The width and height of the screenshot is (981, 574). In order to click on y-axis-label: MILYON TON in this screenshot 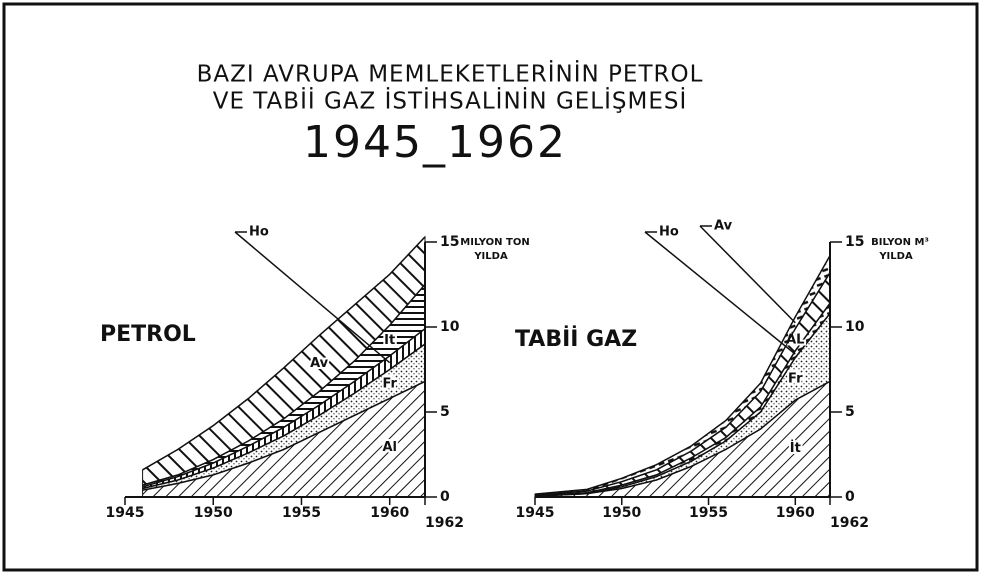, I will do `click(494, 242)`.